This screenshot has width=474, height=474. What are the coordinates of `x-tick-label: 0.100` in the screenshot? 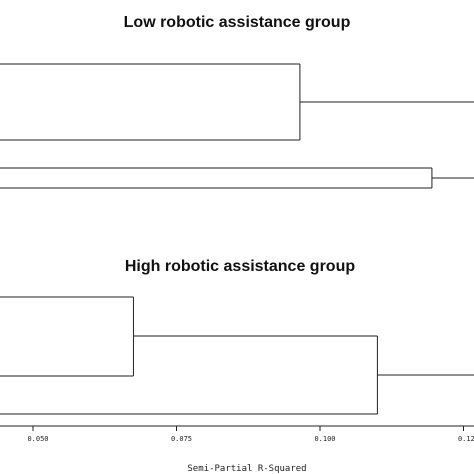 It's located at (324, 439).